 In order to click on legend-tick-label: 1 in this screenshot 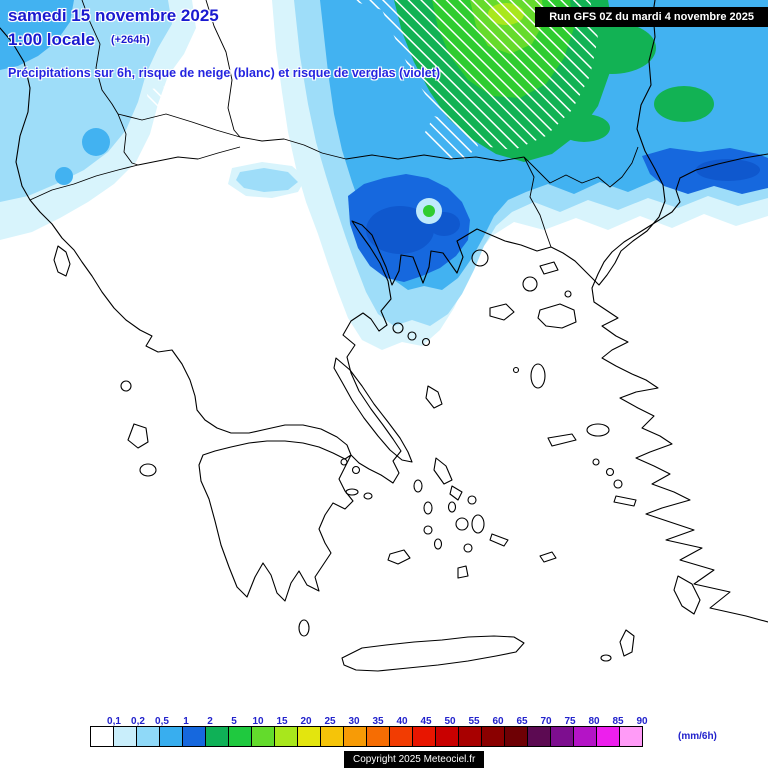, I will do `click(186, 721)`.